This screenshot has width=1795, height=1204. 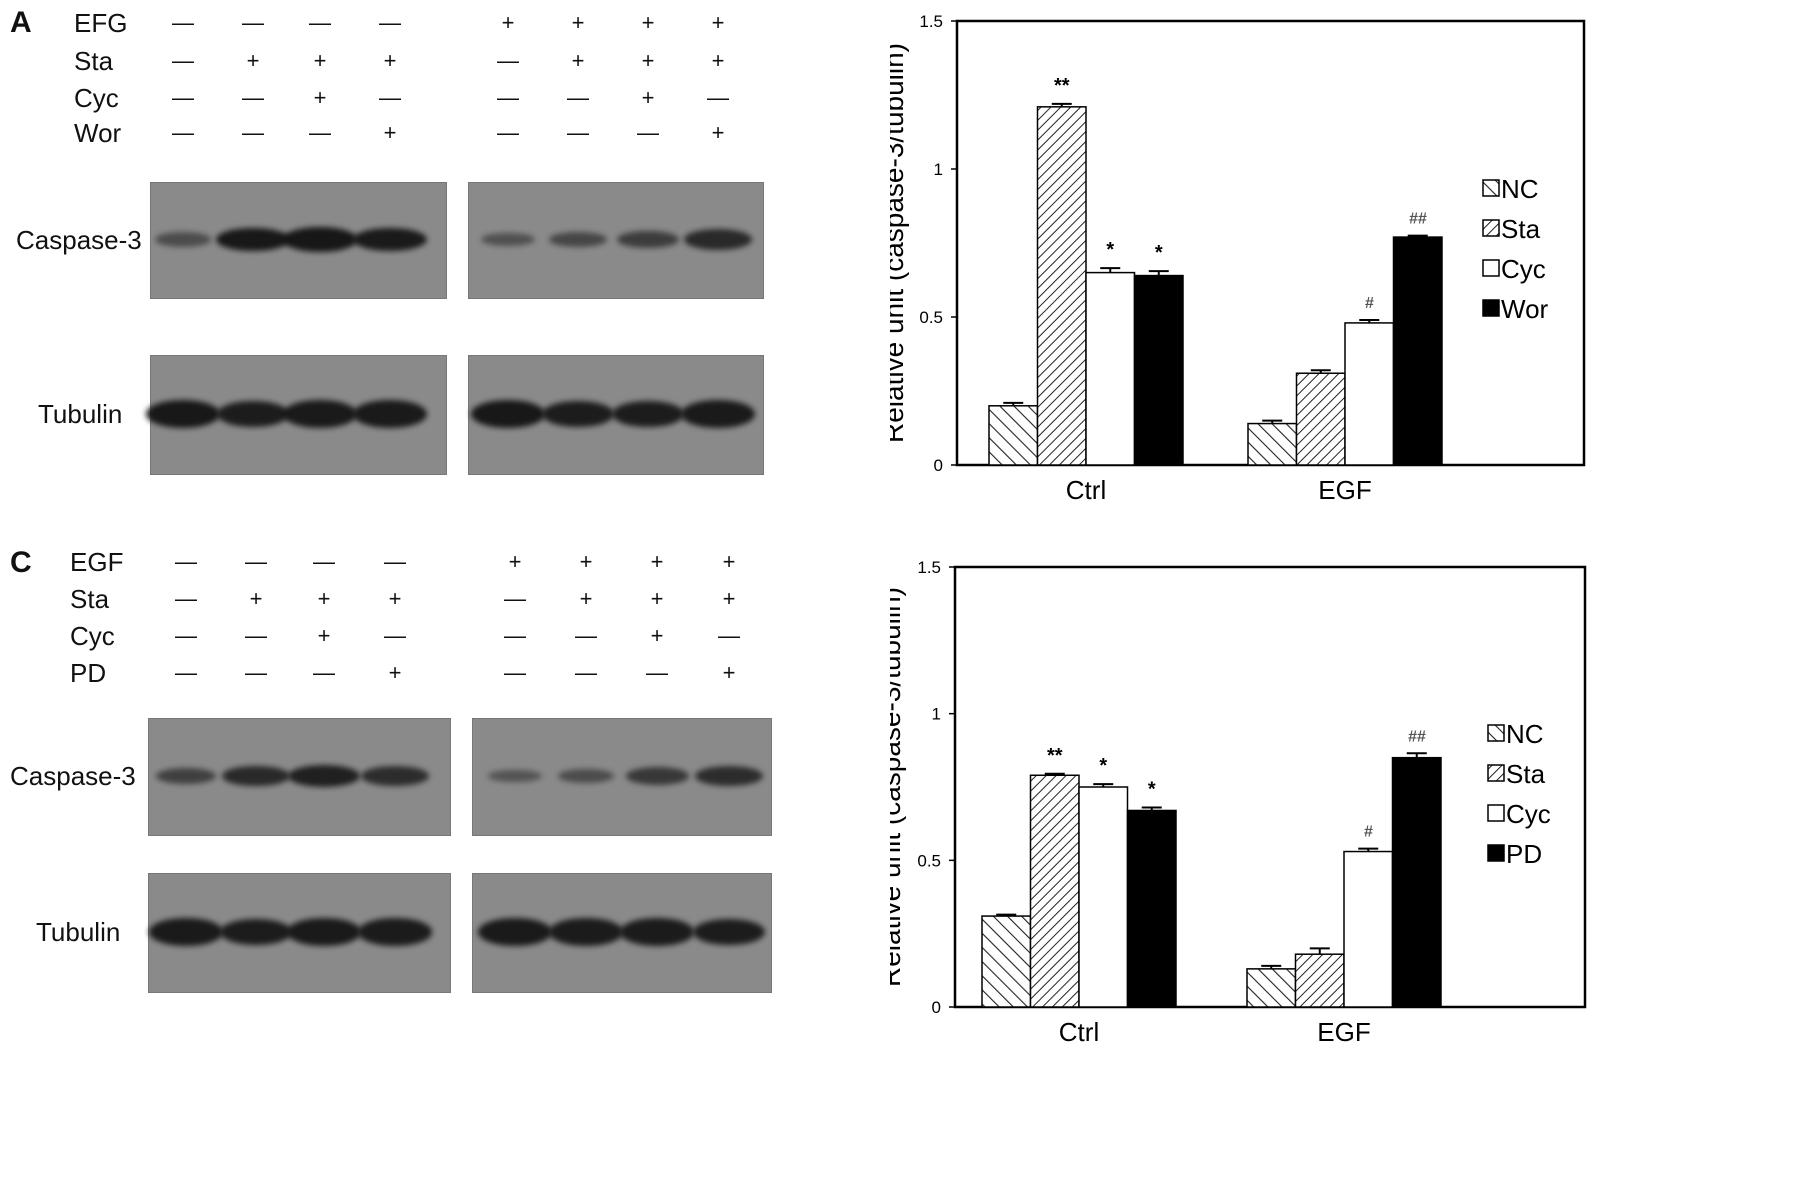 I want to click on category-label-ctrl: Ctrl, so click(x=1086, y=490).